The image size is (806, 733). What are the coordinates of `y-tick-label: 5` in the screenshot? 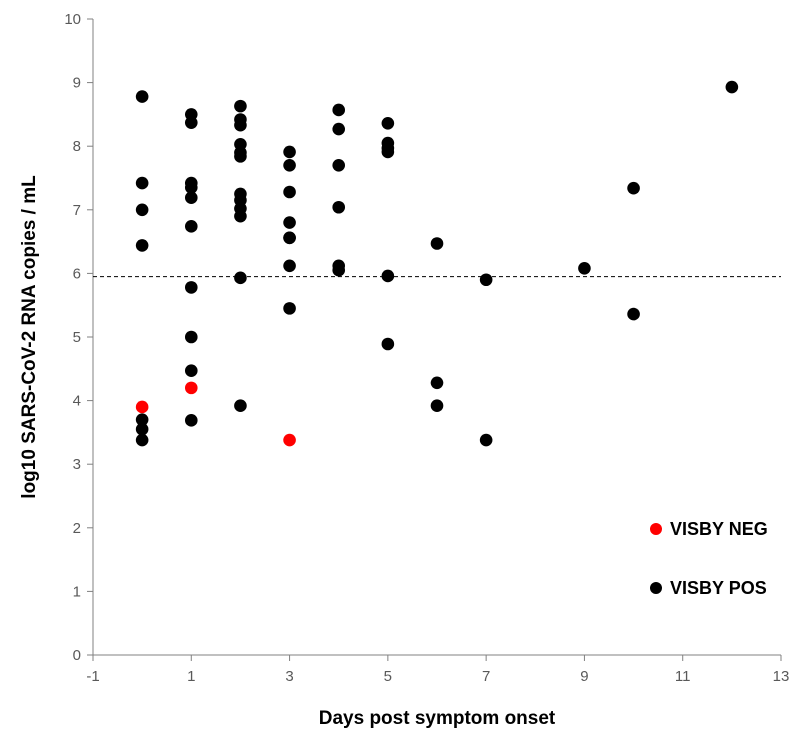 It's located at (77, 337).